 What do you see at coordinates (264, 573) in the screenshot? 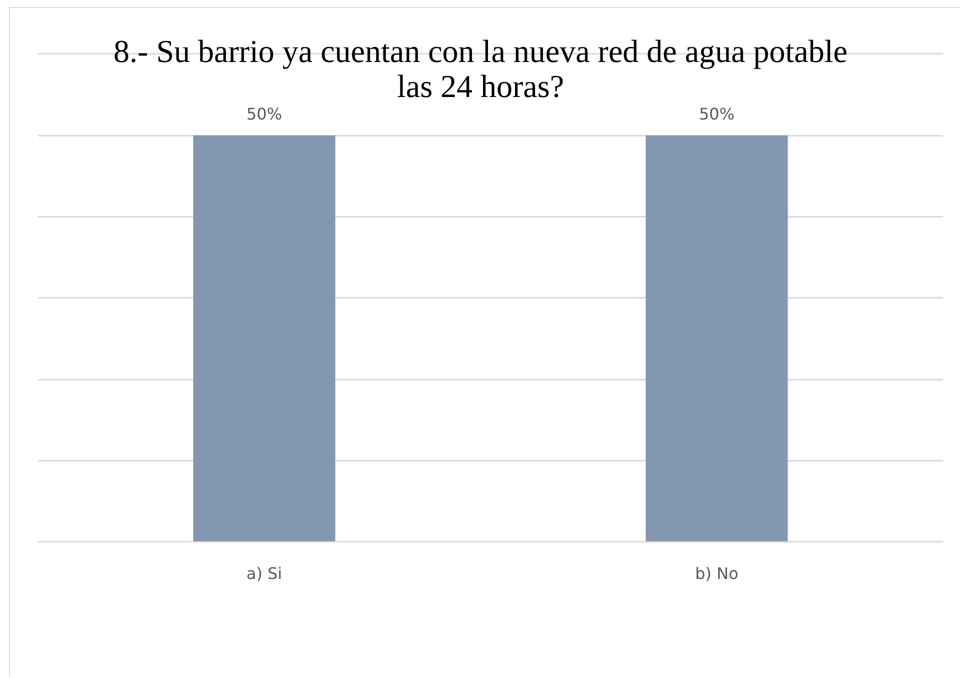
I see `x-tick-label: a) Si` at bounding box center [264, 573].